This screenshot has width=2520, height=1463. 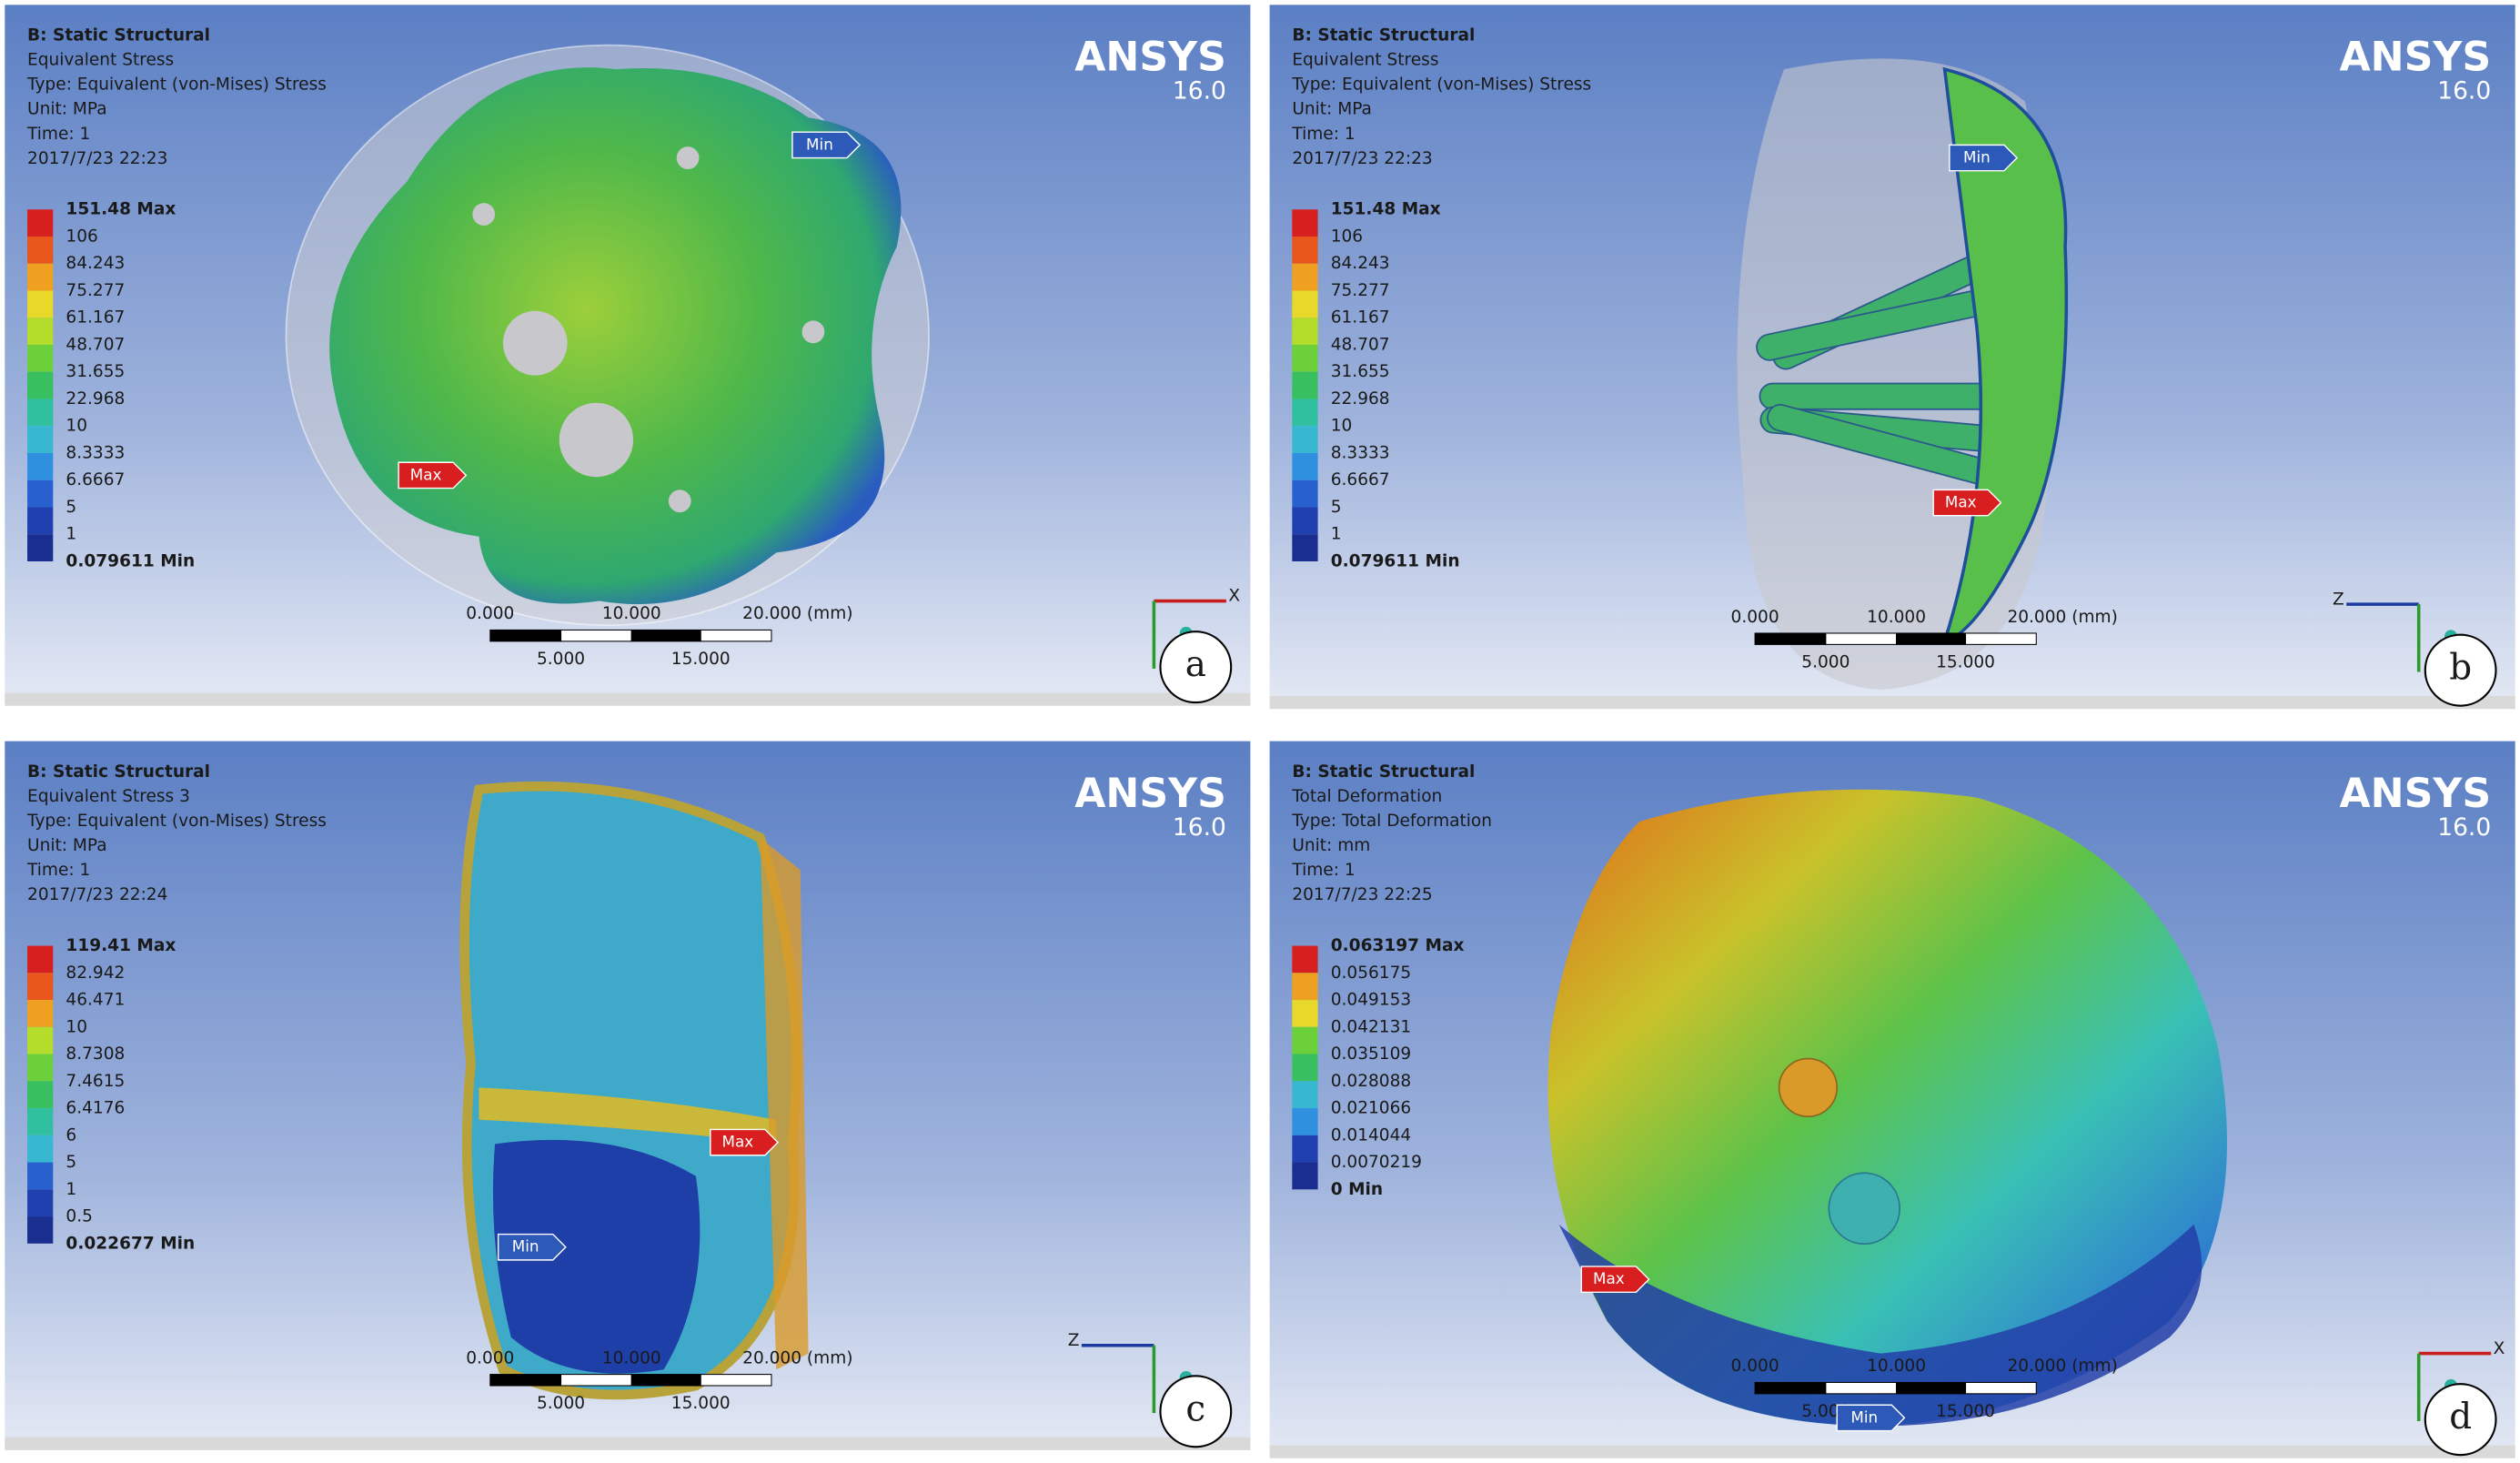 I want to click on probe-max, so click(x=1967, y=503).